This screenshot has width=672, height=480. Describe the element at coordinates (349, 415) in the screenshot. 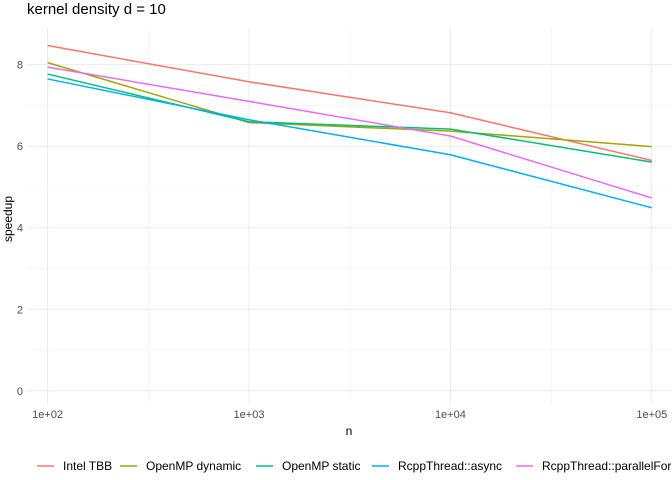

I see `x-tick-labels: 1e+02 1e+03 1e+04 1e+05` at that location.